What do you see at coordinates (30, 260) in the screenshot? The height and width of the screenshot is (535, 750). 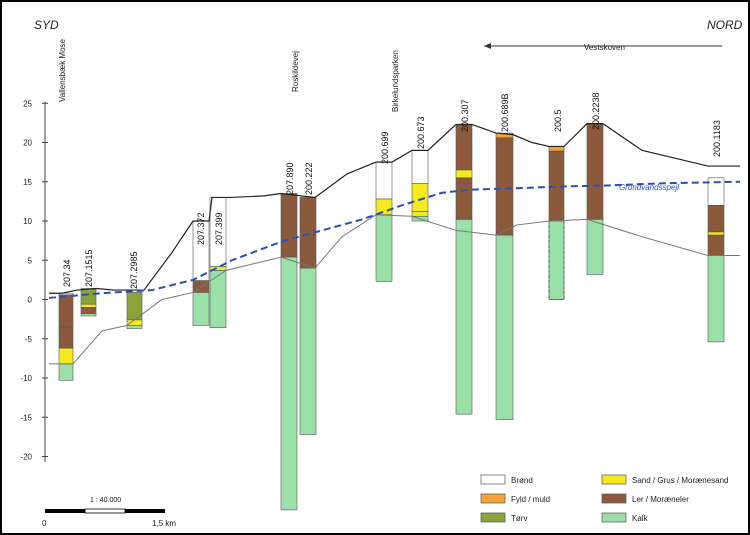 I see `y-tick-label: 5` at bounding box center [30, 260].